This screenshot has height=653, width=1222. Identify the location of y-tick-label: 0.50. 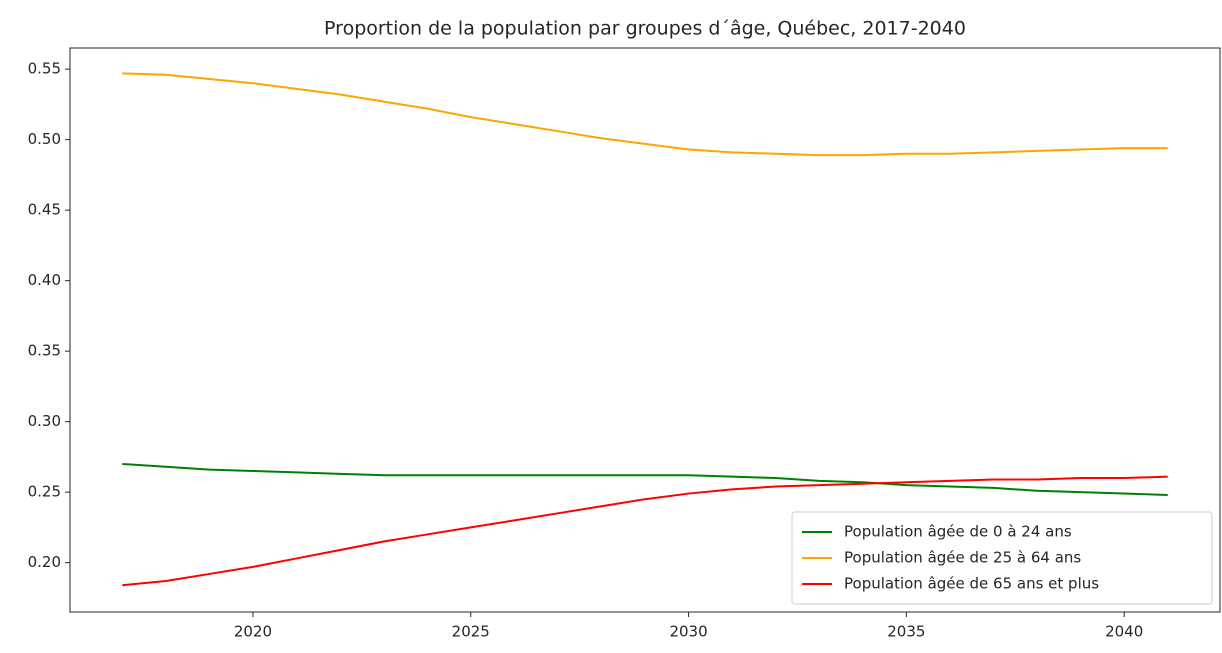
(44, 139).